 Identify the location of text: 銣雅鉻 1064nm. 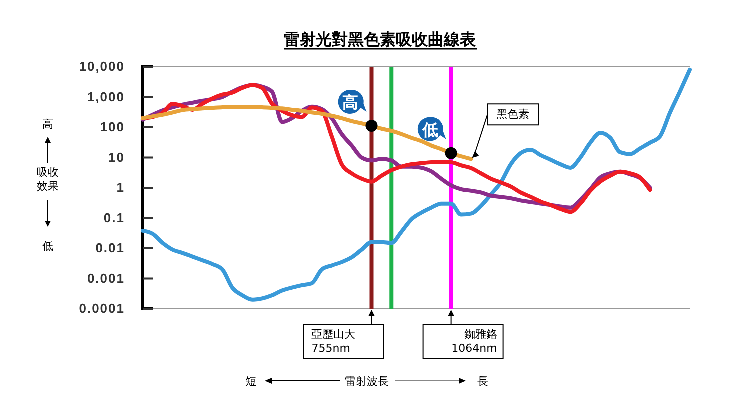
(475, 341).